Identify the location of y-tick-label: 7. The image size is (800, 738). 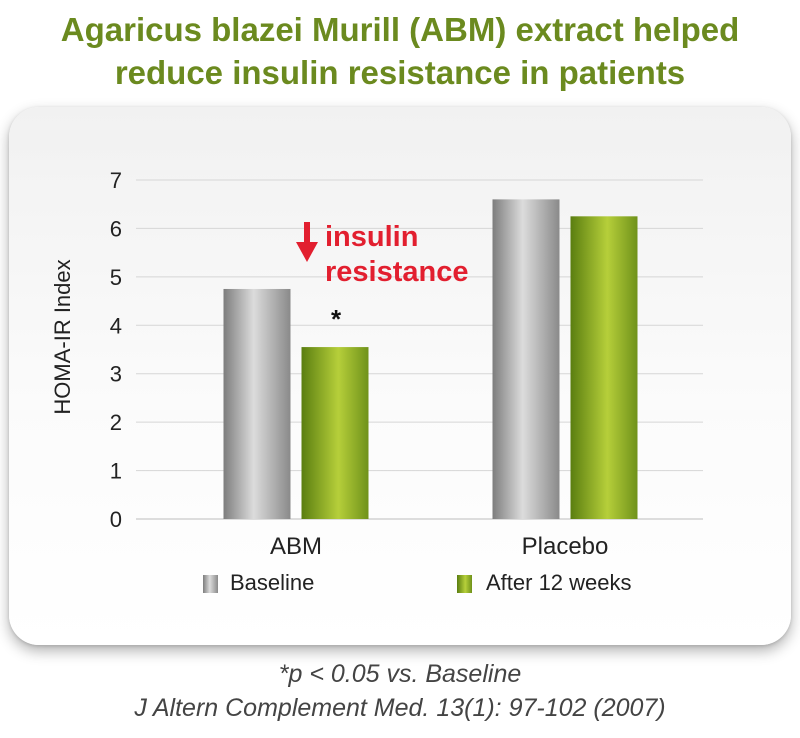
(116, 180).